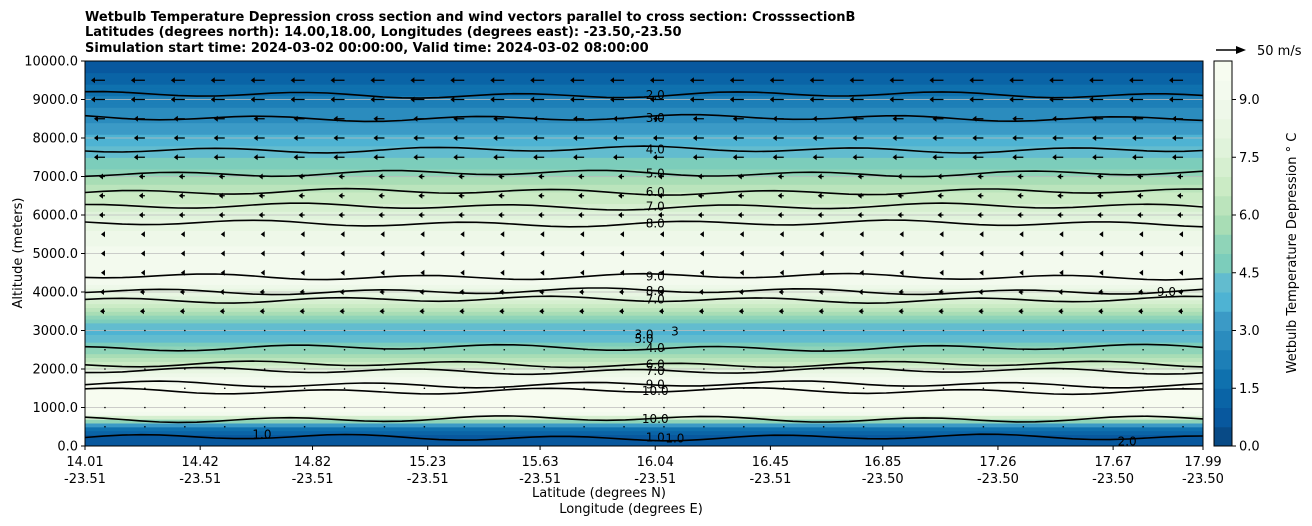  Describe the element at coordinates (655, 384) in the screenshot. I see `contour-label: 9.0` at that location.